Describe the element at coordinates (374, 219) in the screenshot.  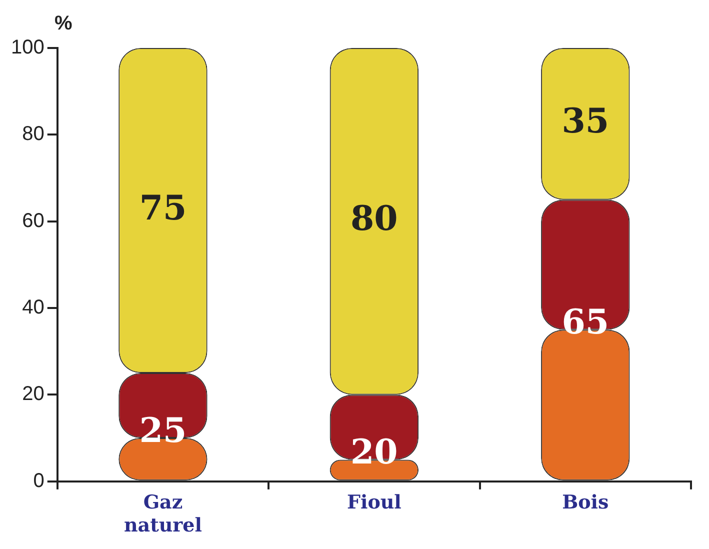
I see `data-label: 80` at that location.